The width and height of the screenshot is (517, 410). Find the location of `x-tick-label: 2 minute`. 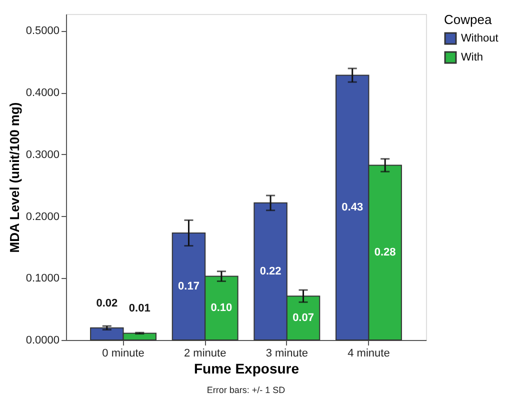

x-tick-label: 2 minute is located at coordinates (205, 354).